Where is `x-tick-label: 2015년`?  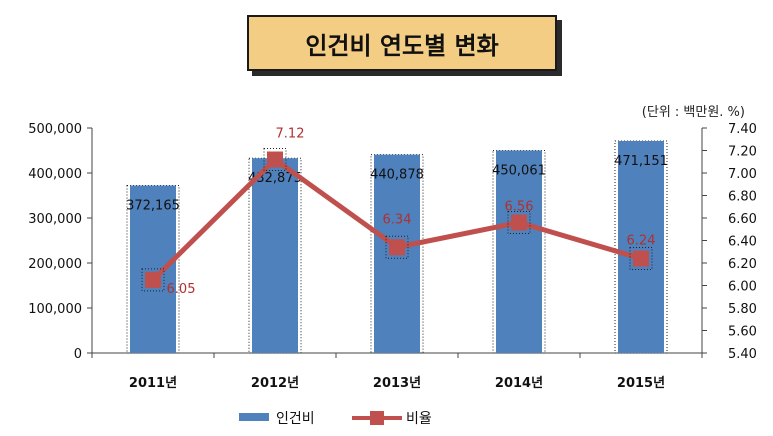 x-tick-label: 2015년 is located at coordinates (641, 383).